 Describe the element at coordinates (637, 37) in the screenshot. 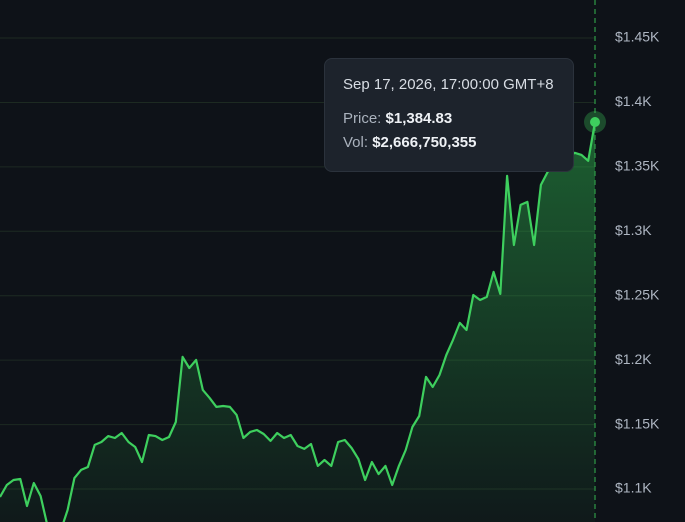

I see `y-tick-label: $1.45K` at that location.